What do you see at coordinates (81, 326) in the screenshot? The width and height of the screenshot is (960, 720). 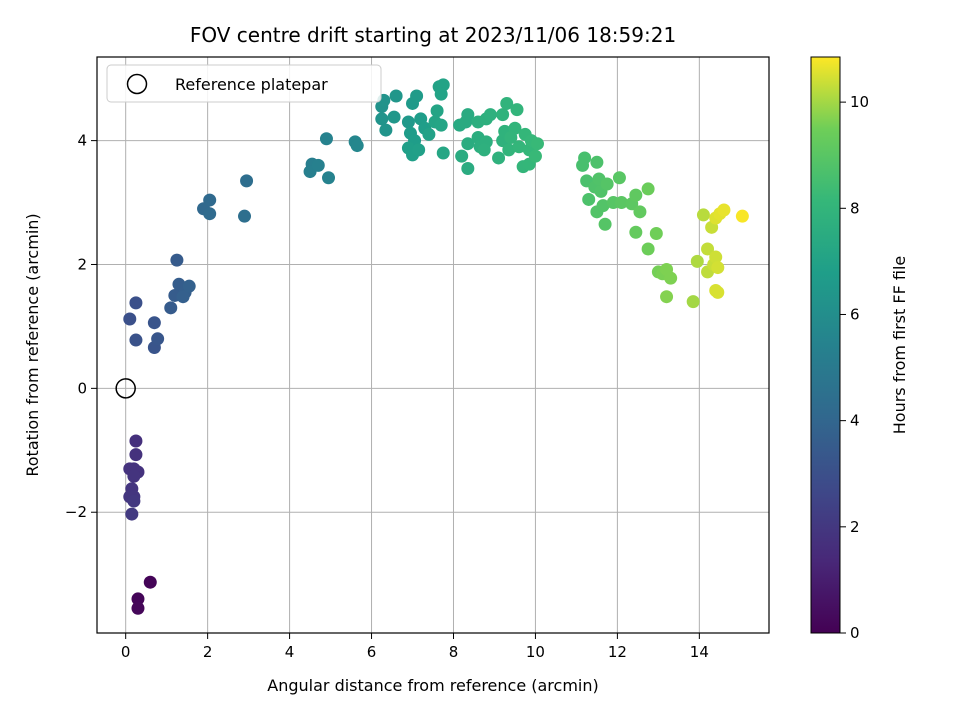 I see `y-axis-ticks: −2 0 2 4` at bounding box center [81, 326].